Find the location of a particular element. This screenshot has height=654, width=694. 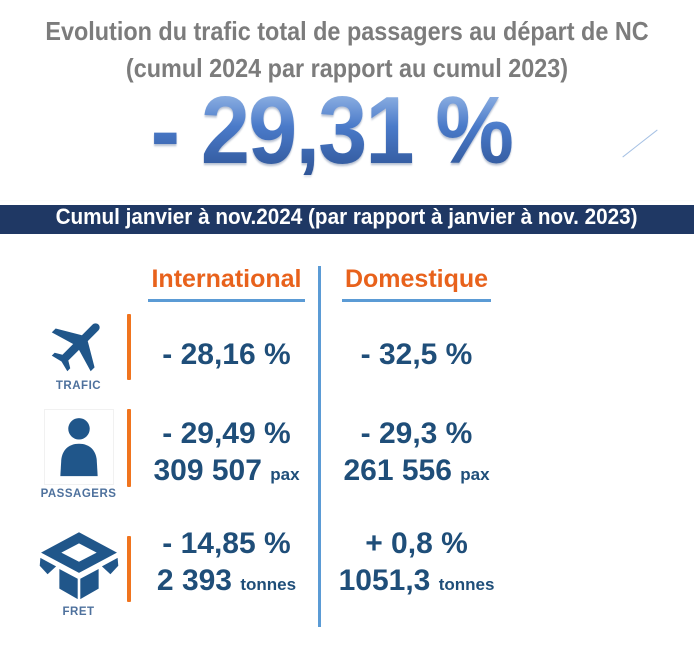

amount-number: 1051,3 is located at coordinates (384, 580).